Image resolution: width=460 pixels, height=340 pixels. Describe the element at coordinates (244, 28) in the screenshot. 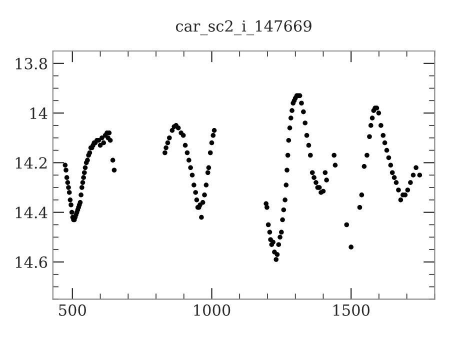

I see `chart-title: car_sc2_i_147669` at that location.